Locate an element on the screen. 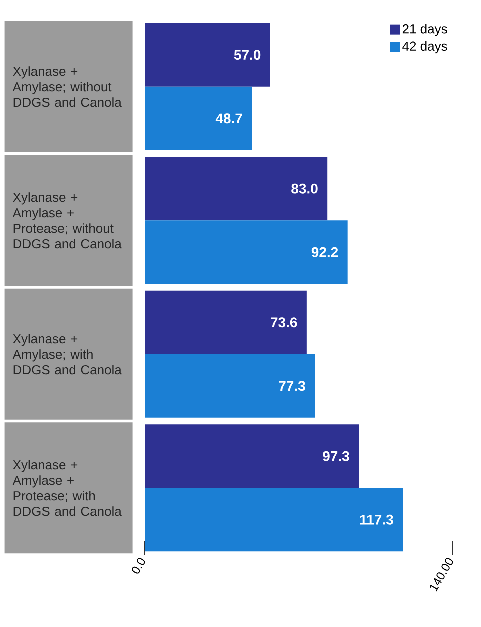 This screenshot has width=481, height=627. data-label: 57.0 is located at coordinates (247, 55).